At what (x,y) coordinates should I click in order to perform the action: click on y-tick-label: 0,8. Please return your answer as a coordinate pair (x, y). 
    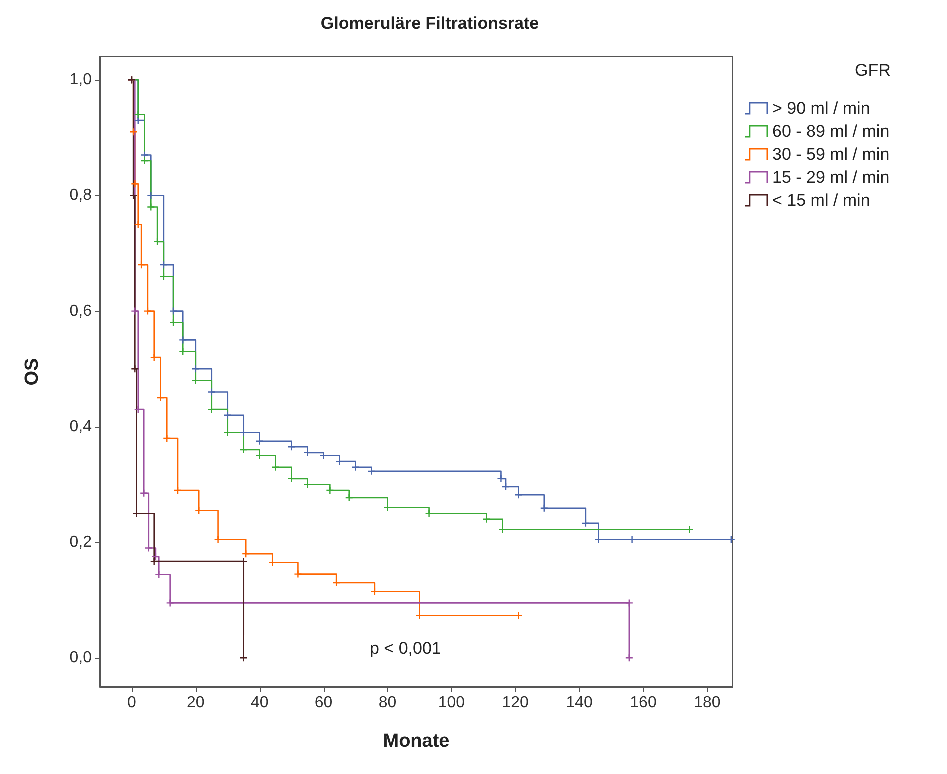
    Looking at the image, I should click on (81, 195).